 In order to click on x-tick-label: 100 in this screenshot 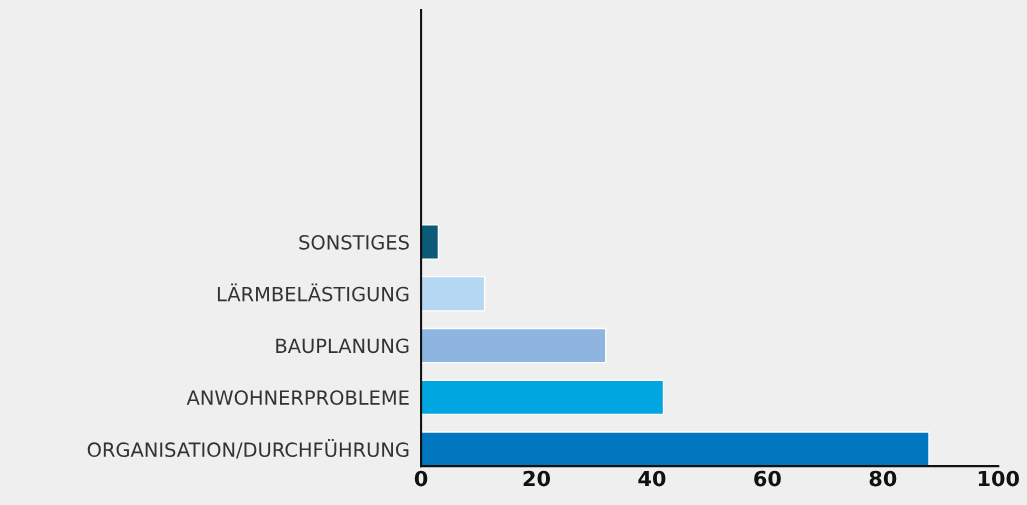, I will do `click(998, 478)`.